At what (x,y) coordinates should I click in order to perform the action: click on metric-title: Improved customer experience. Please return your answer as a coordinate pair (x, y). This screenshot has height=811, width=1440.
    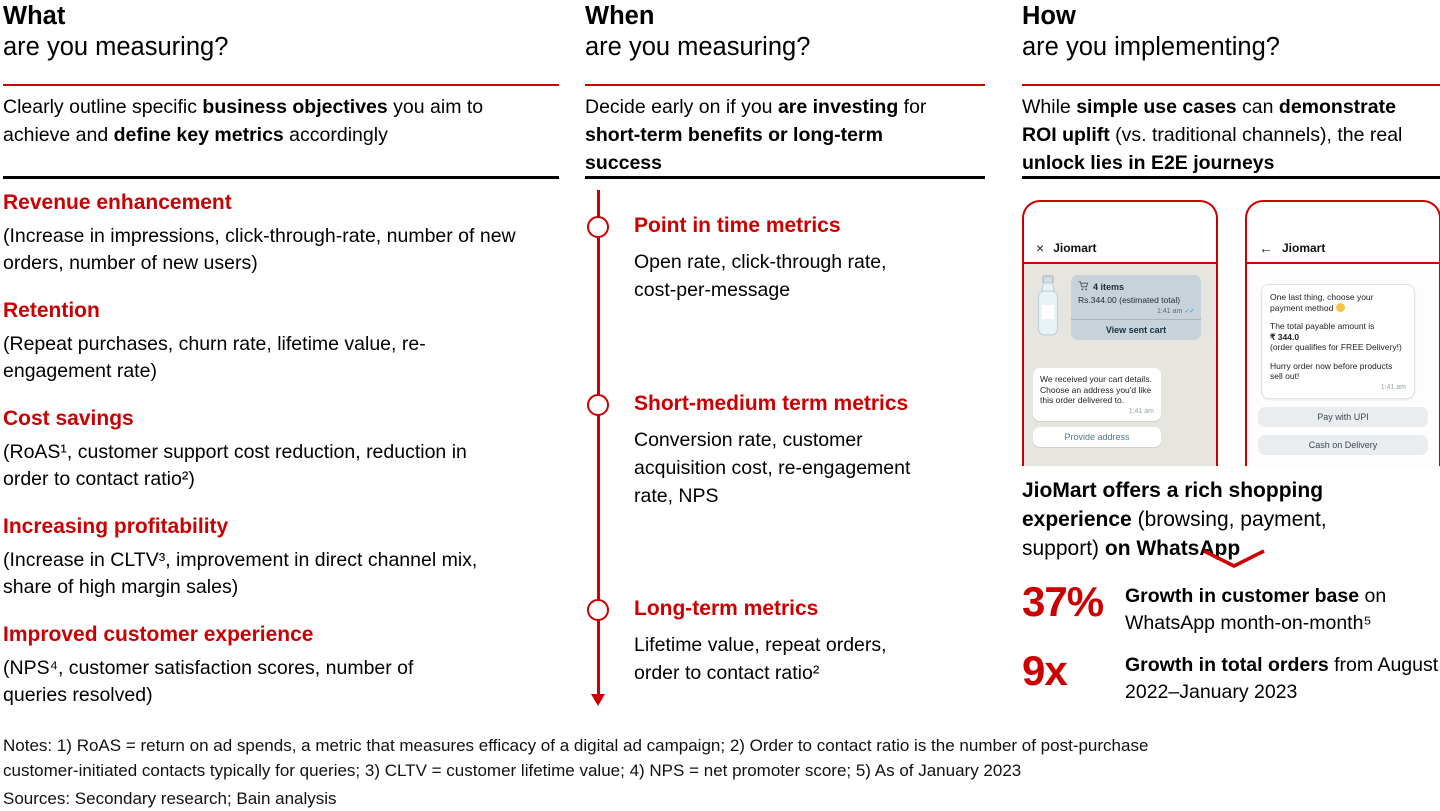
    Looking at the image, I should click on (158, 634).